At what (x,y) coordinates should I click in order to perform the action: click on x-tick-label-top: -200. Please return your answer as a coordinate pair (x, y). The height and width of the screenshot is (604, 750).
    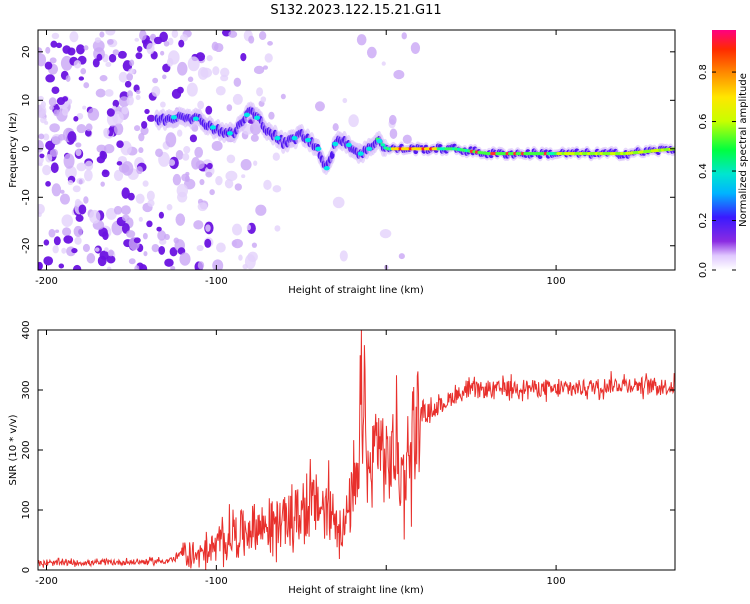
    Looking at the image, I should click on (46, 281).